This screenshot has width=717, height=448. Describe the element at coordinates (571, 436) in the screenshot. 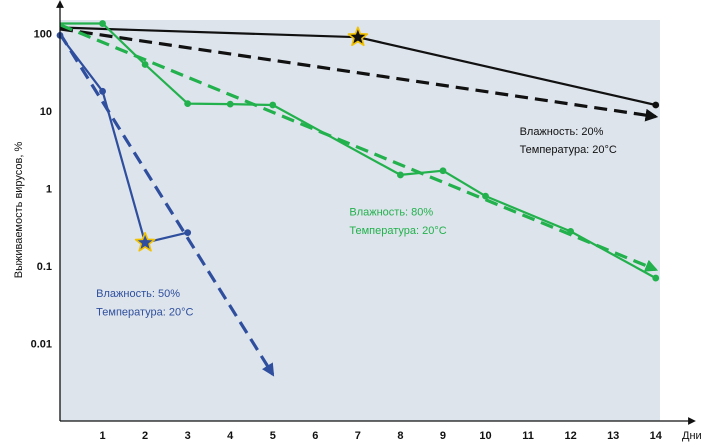

I see `x-tick-label: 12` at that location.